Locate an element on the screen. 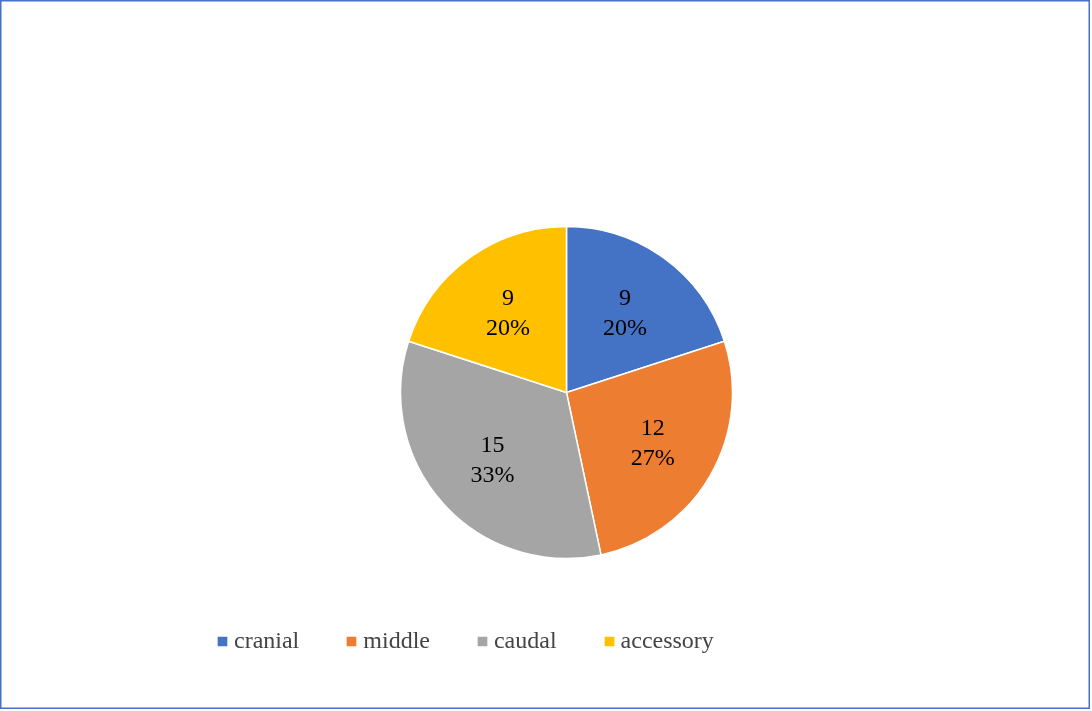 The height and width of the screenshot is (711, 1092). legend-label: accessory is located at coordinates (667, 640).